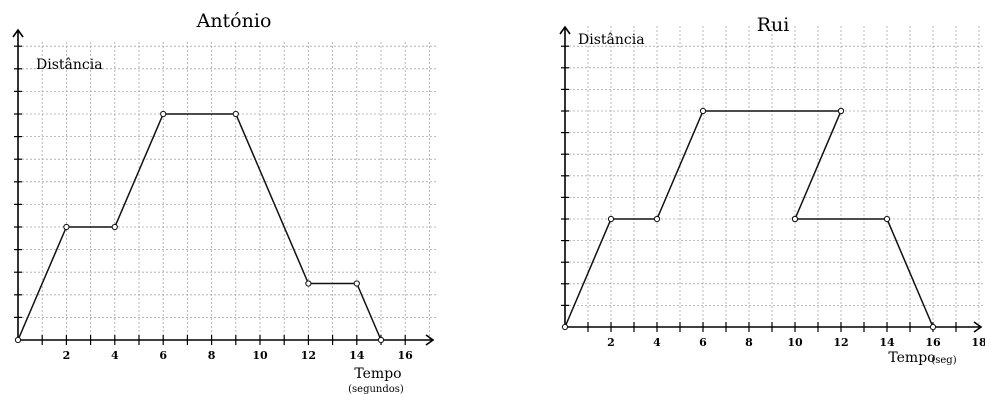 This screenshot has width=985, height=394. What do you see at coordinates (943, 360) in the screenshot?
I see `x-axis-unit: (seg)` at bounding box center [943, 360].